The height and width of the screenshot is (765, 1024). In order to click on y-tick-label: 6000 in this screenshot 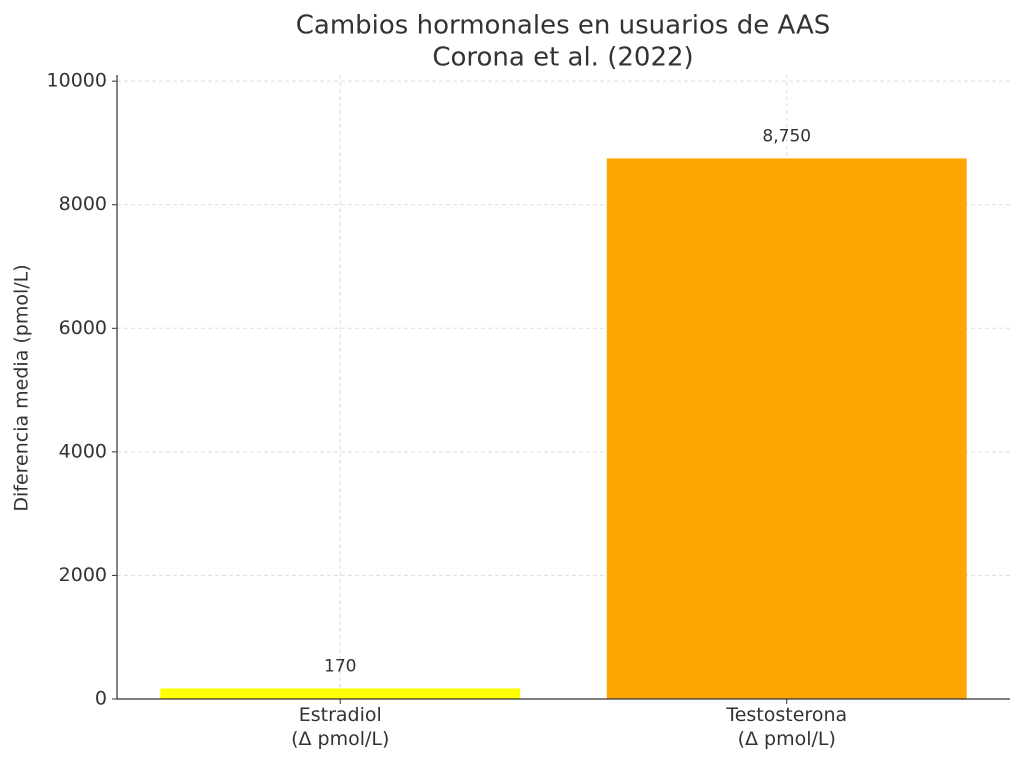, I will do `click(83, 328)`.